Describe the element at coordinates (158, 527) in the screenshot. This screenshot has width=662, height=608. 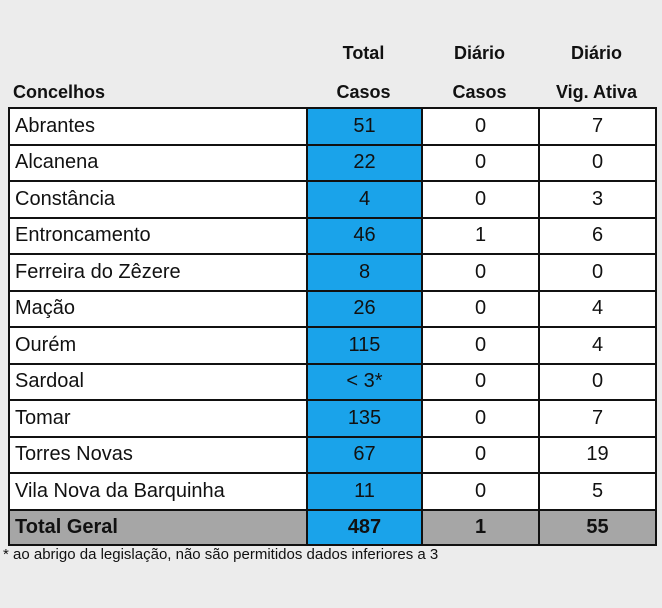
I see `total-geral-label: Total Geral` at that location.